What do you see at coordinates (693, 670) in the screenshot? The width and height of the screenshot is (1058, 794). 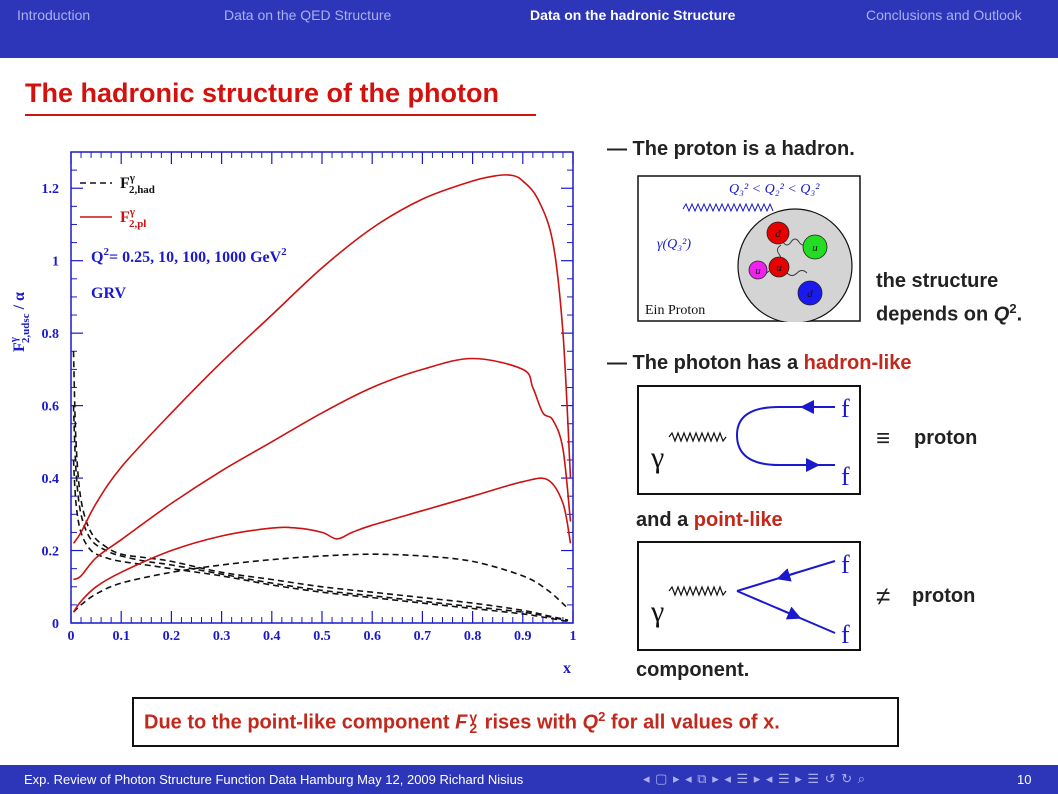 I see `component-text: component.` at bounding box center [693, 670].